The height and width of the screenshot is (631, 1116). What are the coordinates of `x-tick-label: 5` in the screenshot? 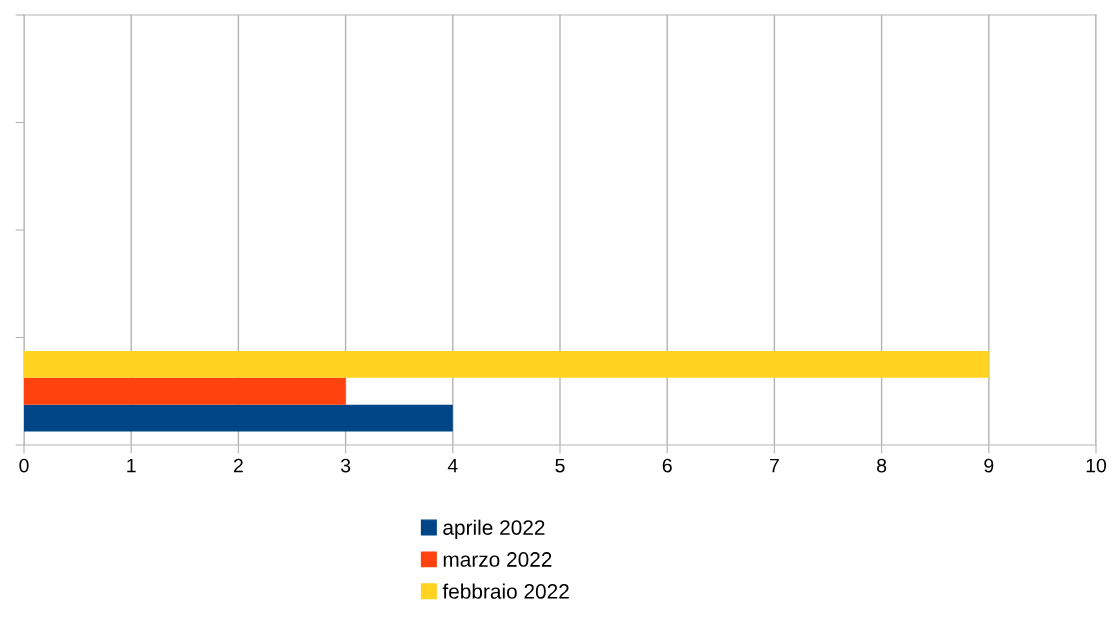 It's located at (560, 465).